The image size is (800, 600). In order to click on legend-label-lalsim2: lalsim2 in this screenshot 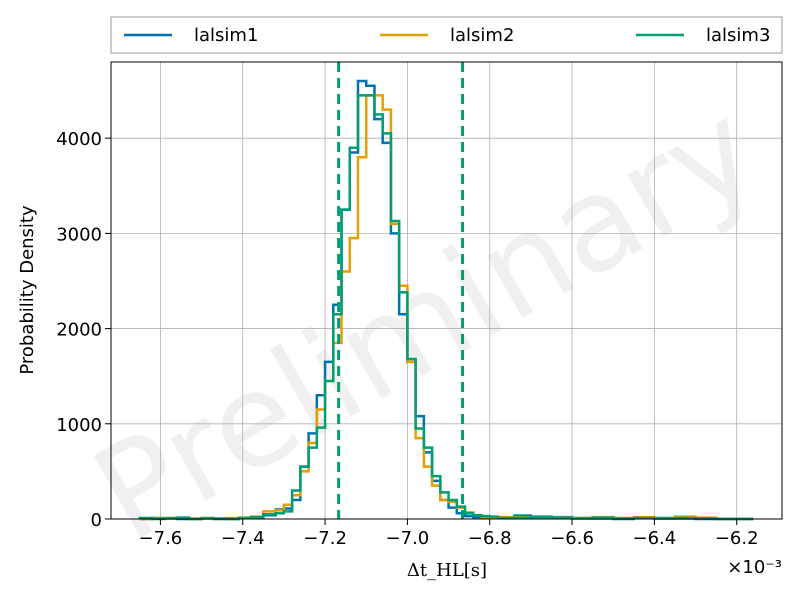, I will do `click(482, 35)`.